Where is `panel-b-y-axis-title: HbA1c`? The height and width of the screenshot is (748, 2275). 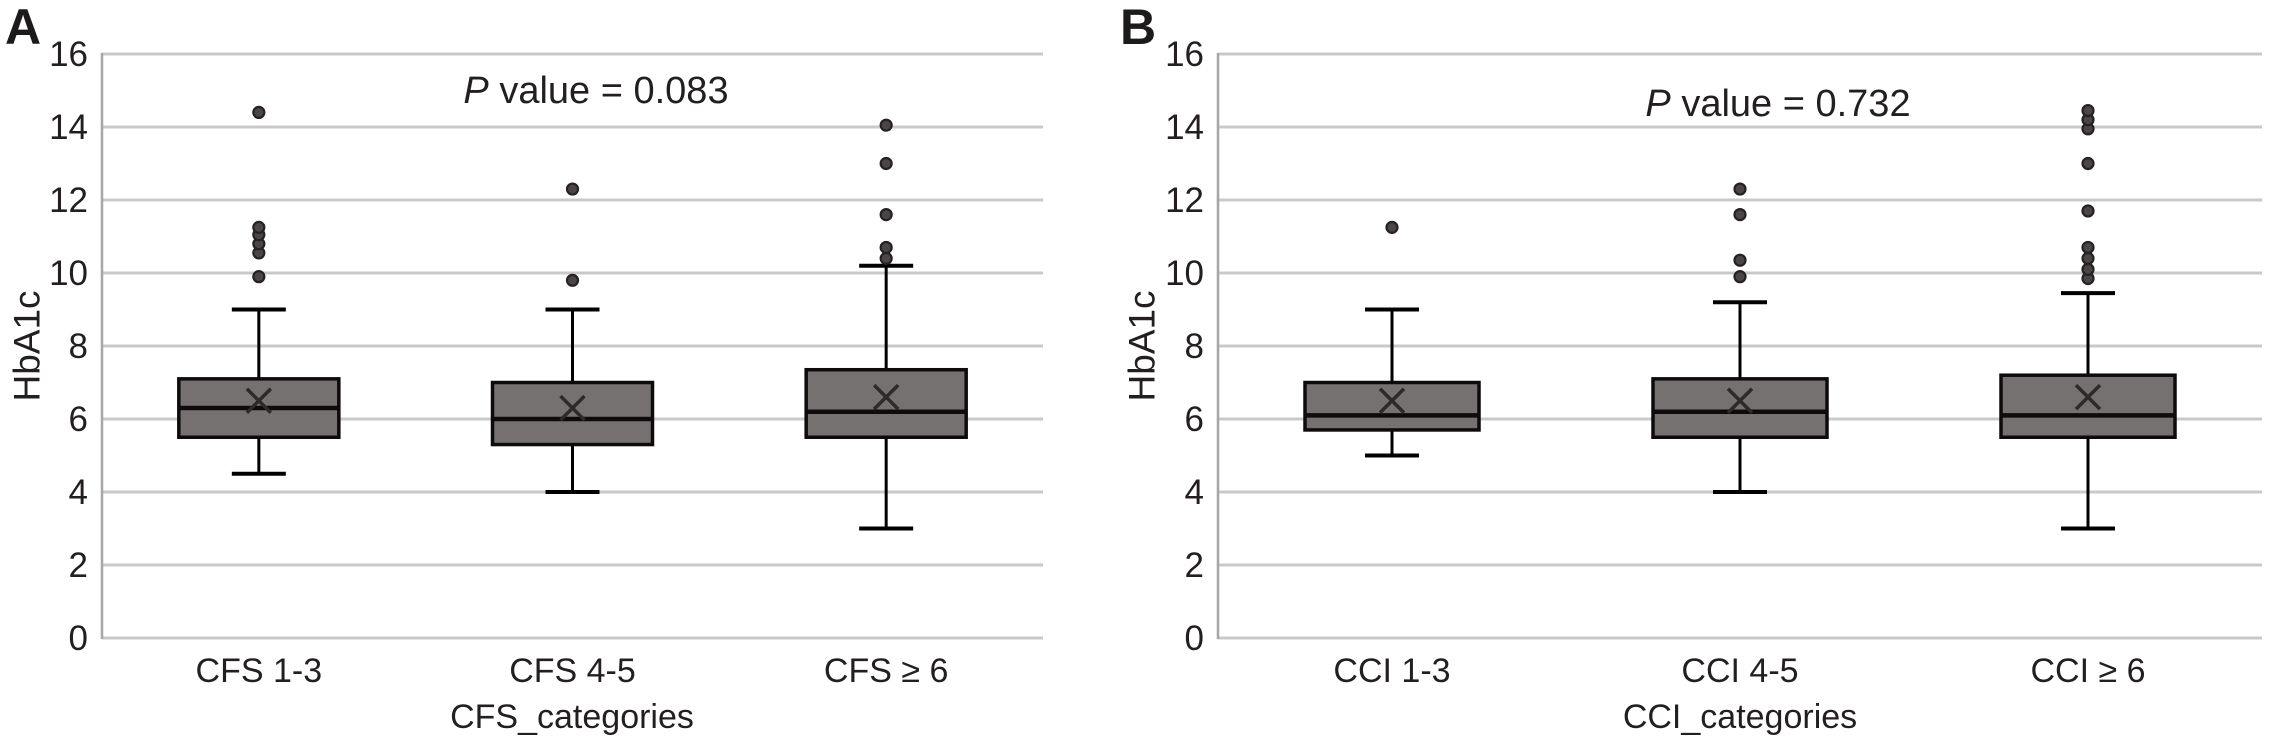 panel-b-y-axis-title: HbA1c is located at coordinates (1142, 346).